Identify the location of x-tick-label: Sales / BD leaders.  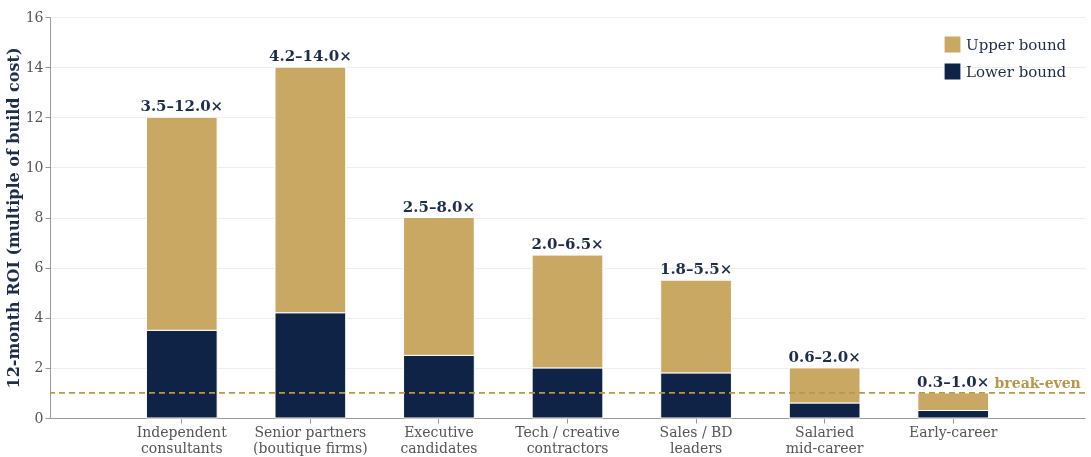
(696, 439).